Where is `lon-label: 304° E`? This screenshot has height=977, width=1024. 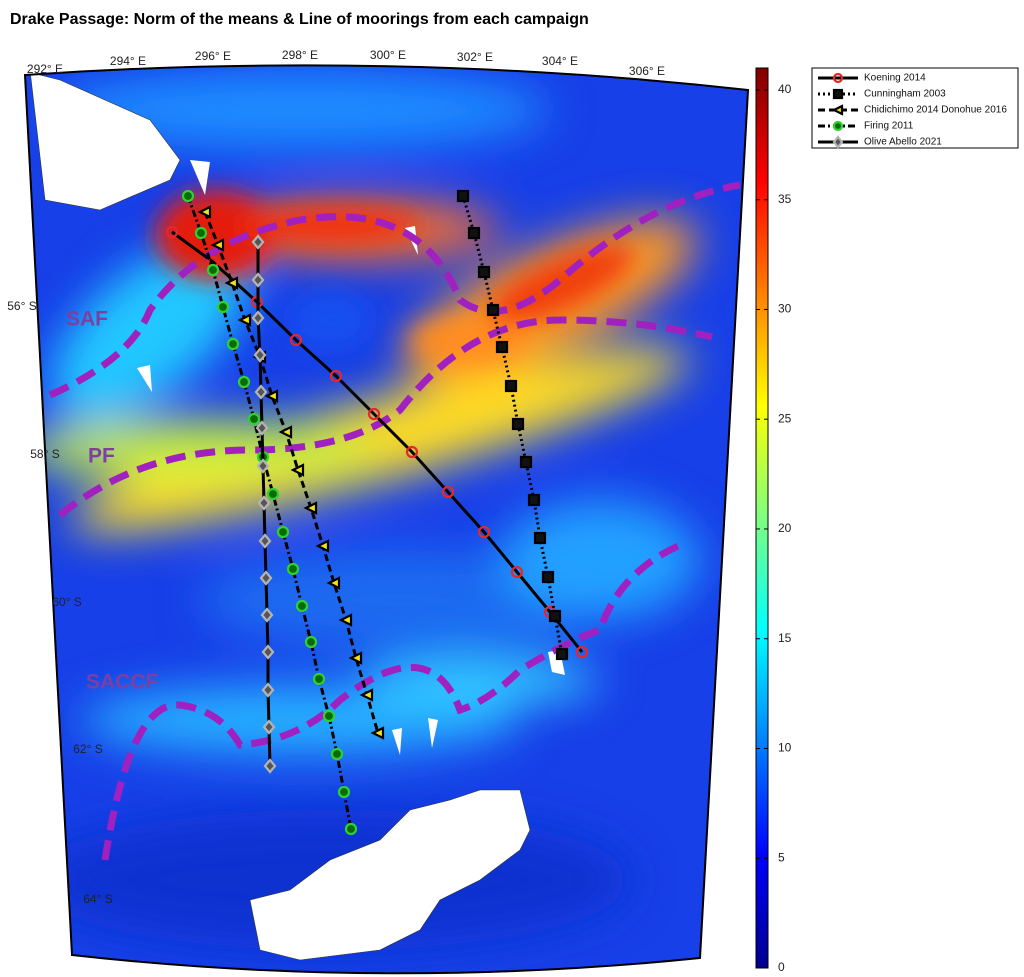
lon-label: 304° E is located at coordinates (560, 61).